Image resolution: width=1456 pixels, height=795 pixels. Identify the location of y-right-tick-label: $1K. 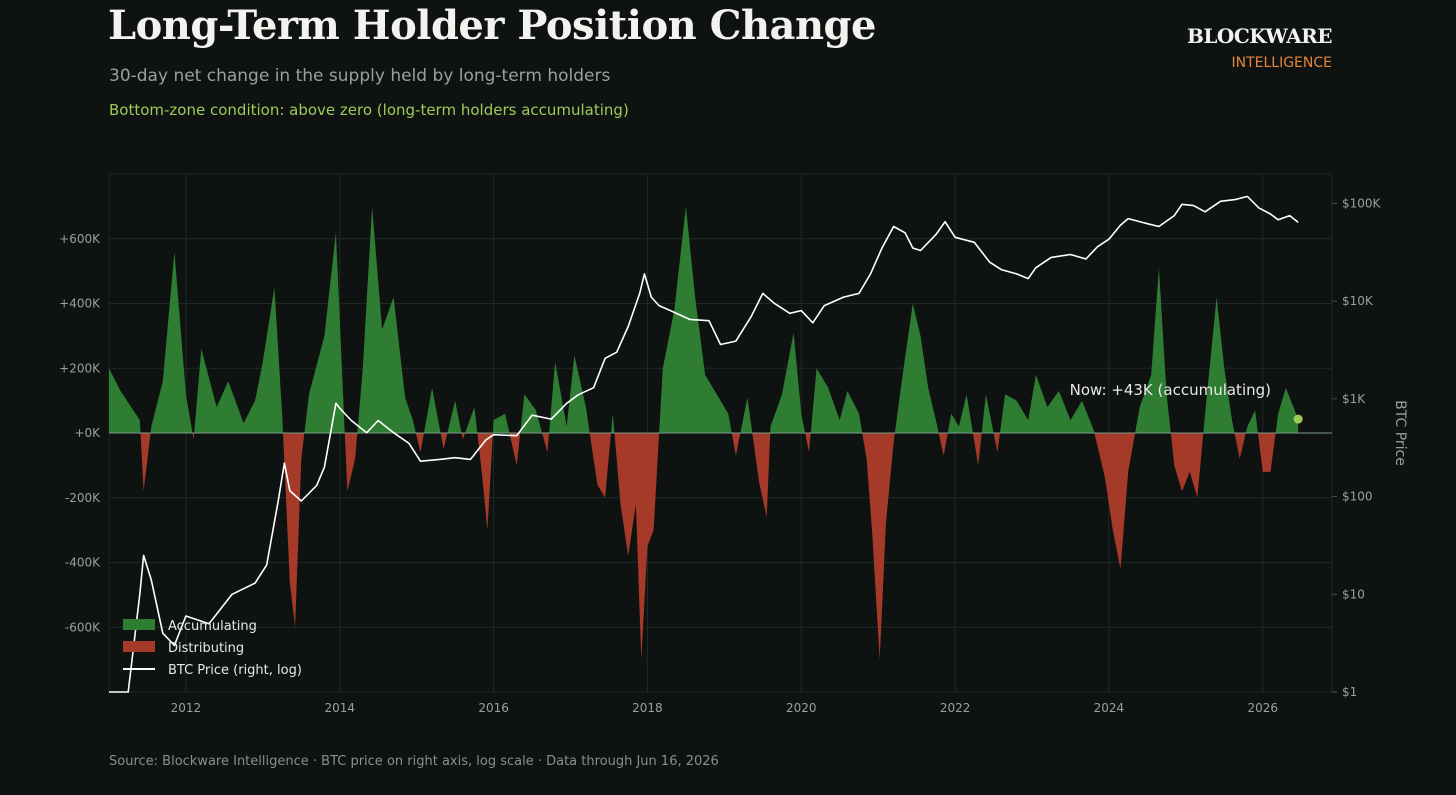
(1354, 399).